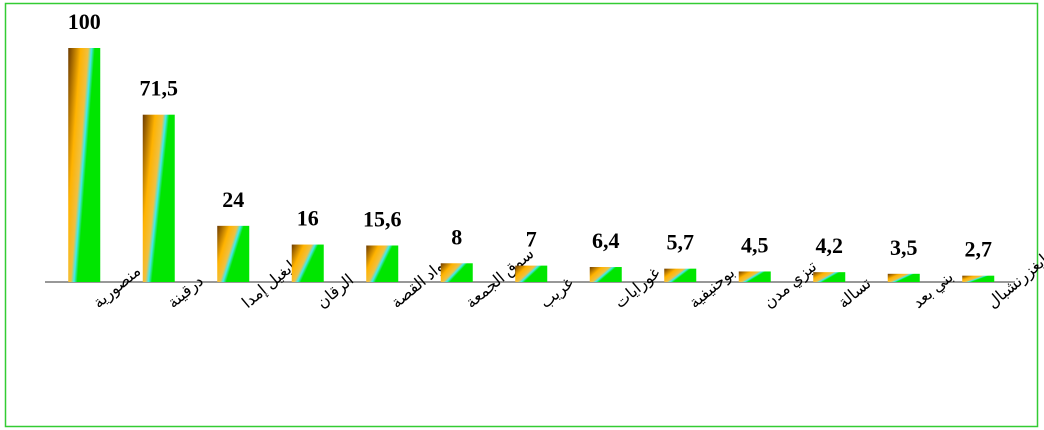  What do you see at coordinates (456, 236) in the screenshot?
I see `value-label: 8` at bounding box center [456, 236].